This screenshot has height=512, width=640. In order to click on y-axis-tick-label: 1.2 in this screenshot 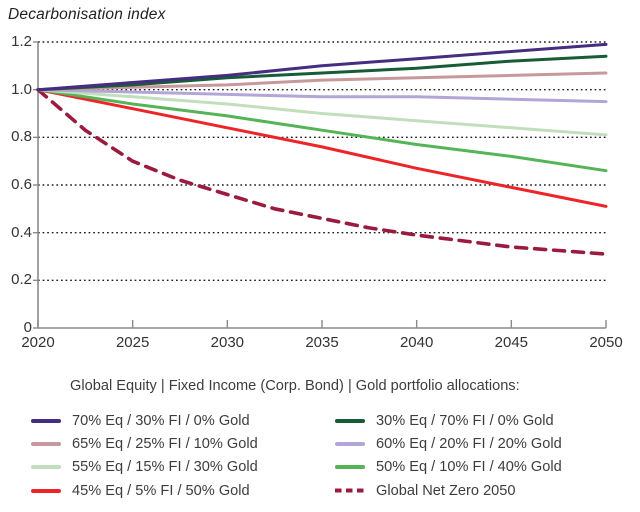, I will do `click(21, 41)`.